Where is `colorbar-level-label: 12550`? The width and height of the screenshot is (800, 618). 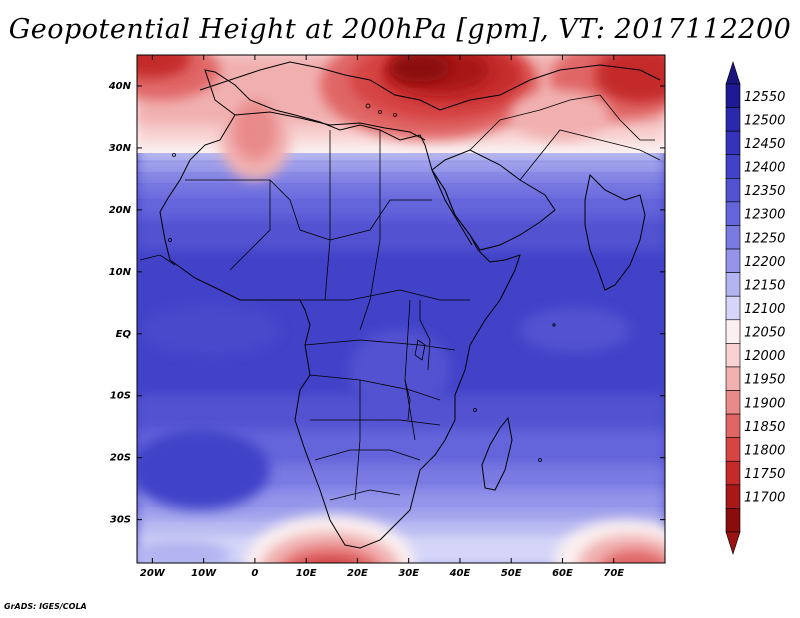 colorbar-level-label: 12550 is located at coordinates (764, 97).